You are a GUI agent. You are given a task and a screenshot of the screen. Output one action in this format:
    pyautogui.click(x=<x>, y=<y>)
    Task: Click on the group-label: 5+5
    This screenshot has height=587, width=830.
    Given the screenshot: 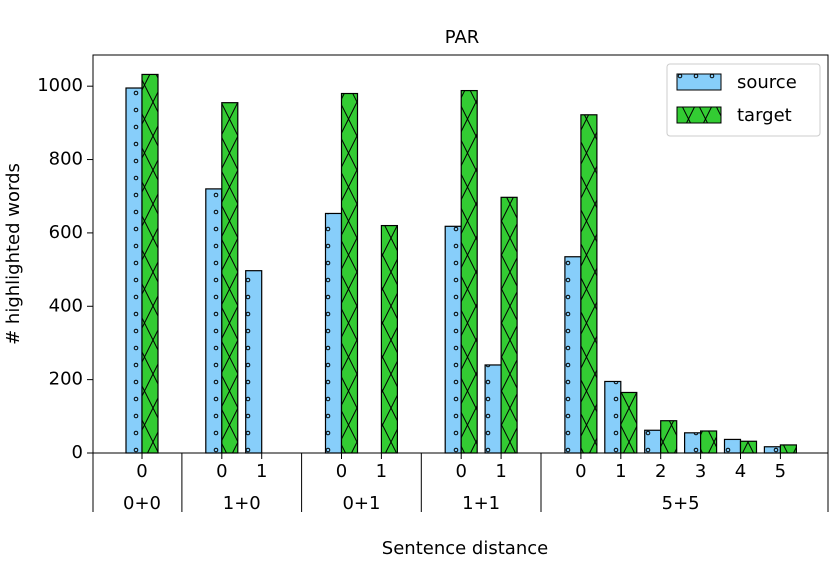 What is the action you would take?
    pyautogui.click(x=681, y=503)
    